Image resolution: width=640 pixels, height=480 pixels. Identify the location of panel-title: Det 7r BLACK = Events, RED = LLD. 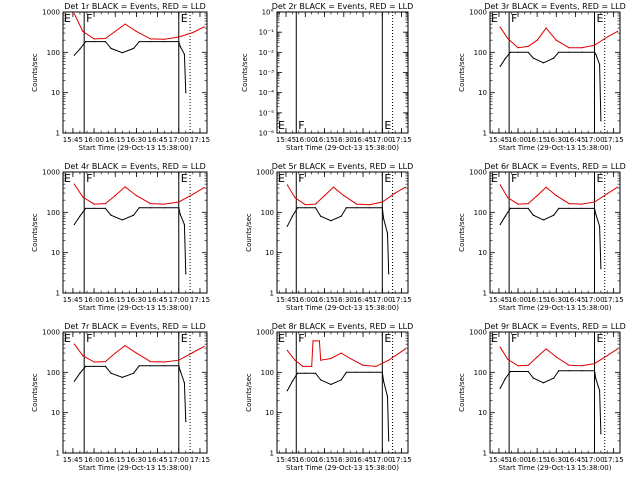
(135, 326).